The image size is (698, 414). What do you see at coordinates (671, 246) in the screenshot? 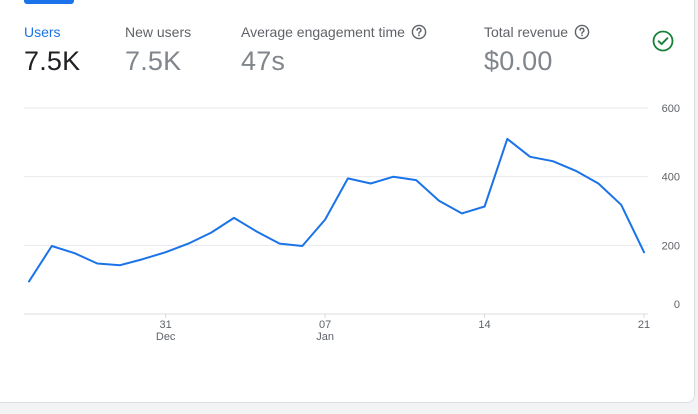
I see `y-tick-label: 200` at bounding box center [671, 246].